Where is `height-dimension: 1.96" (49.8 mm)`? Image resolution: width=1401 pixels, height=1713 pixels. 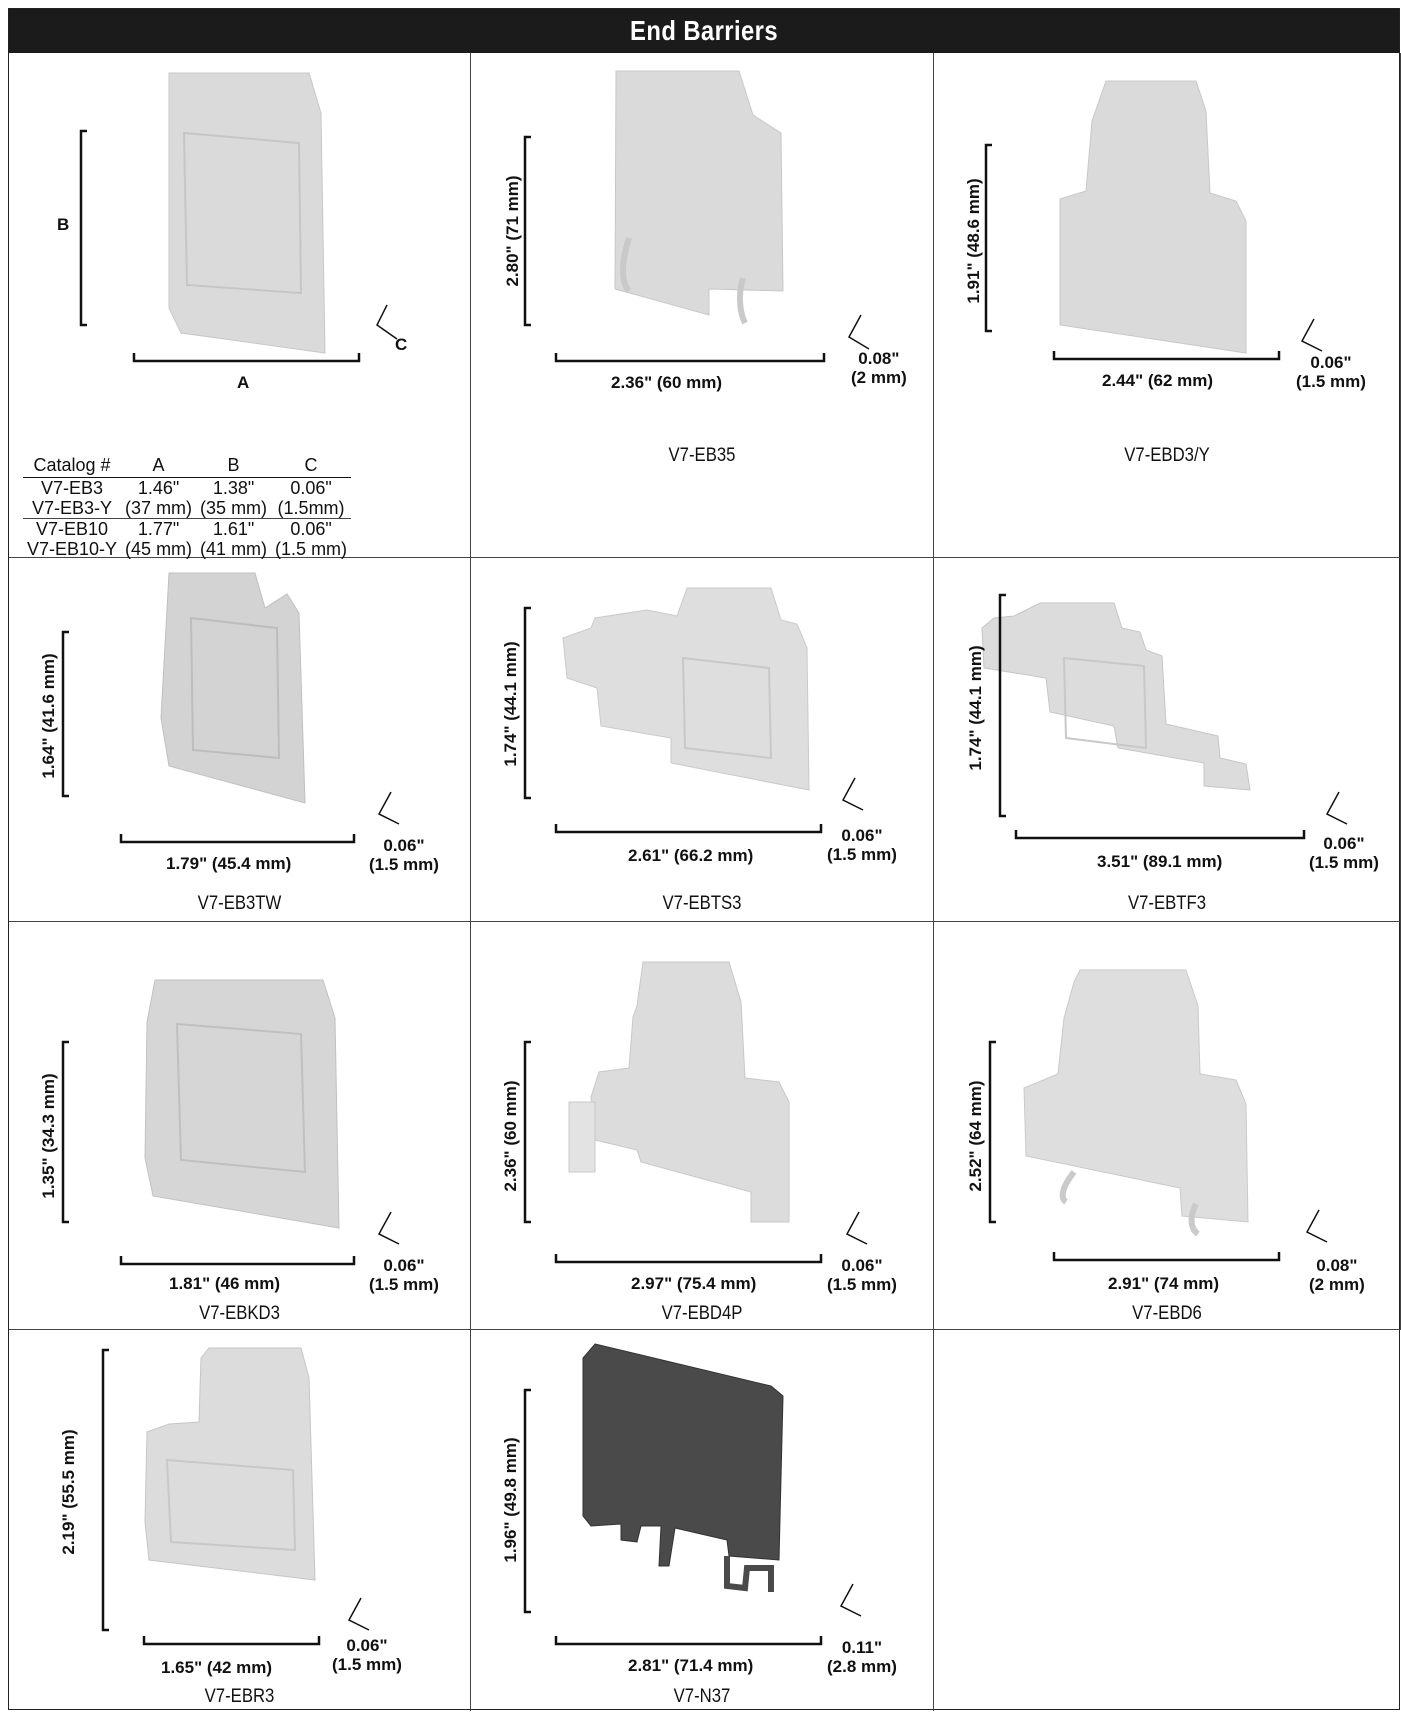
height-dimension: 1.96" (49.8 mm) is located at coordinates (510, 1500).